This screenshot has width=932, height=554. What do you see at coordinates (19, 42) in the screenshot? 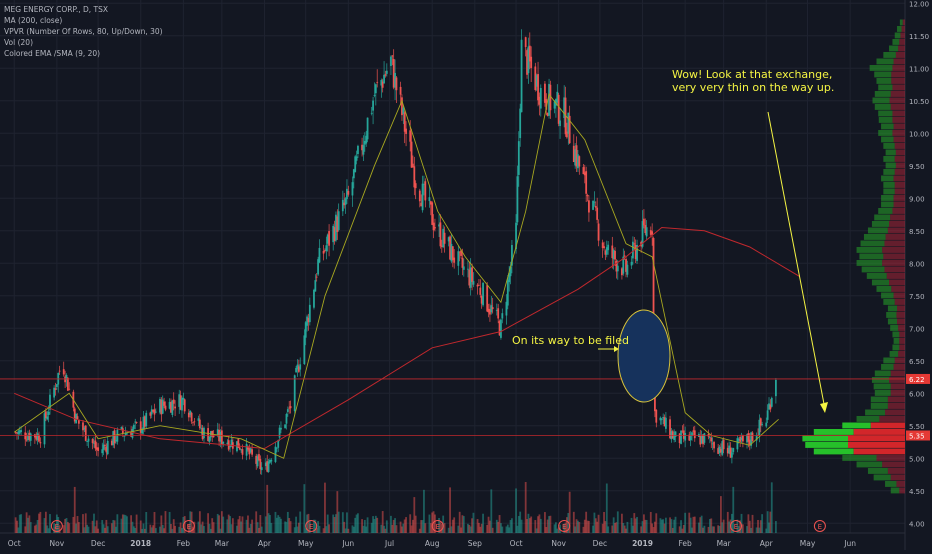
I see `indicator-volume: Vol (20)` at bounding box center [19, 42].